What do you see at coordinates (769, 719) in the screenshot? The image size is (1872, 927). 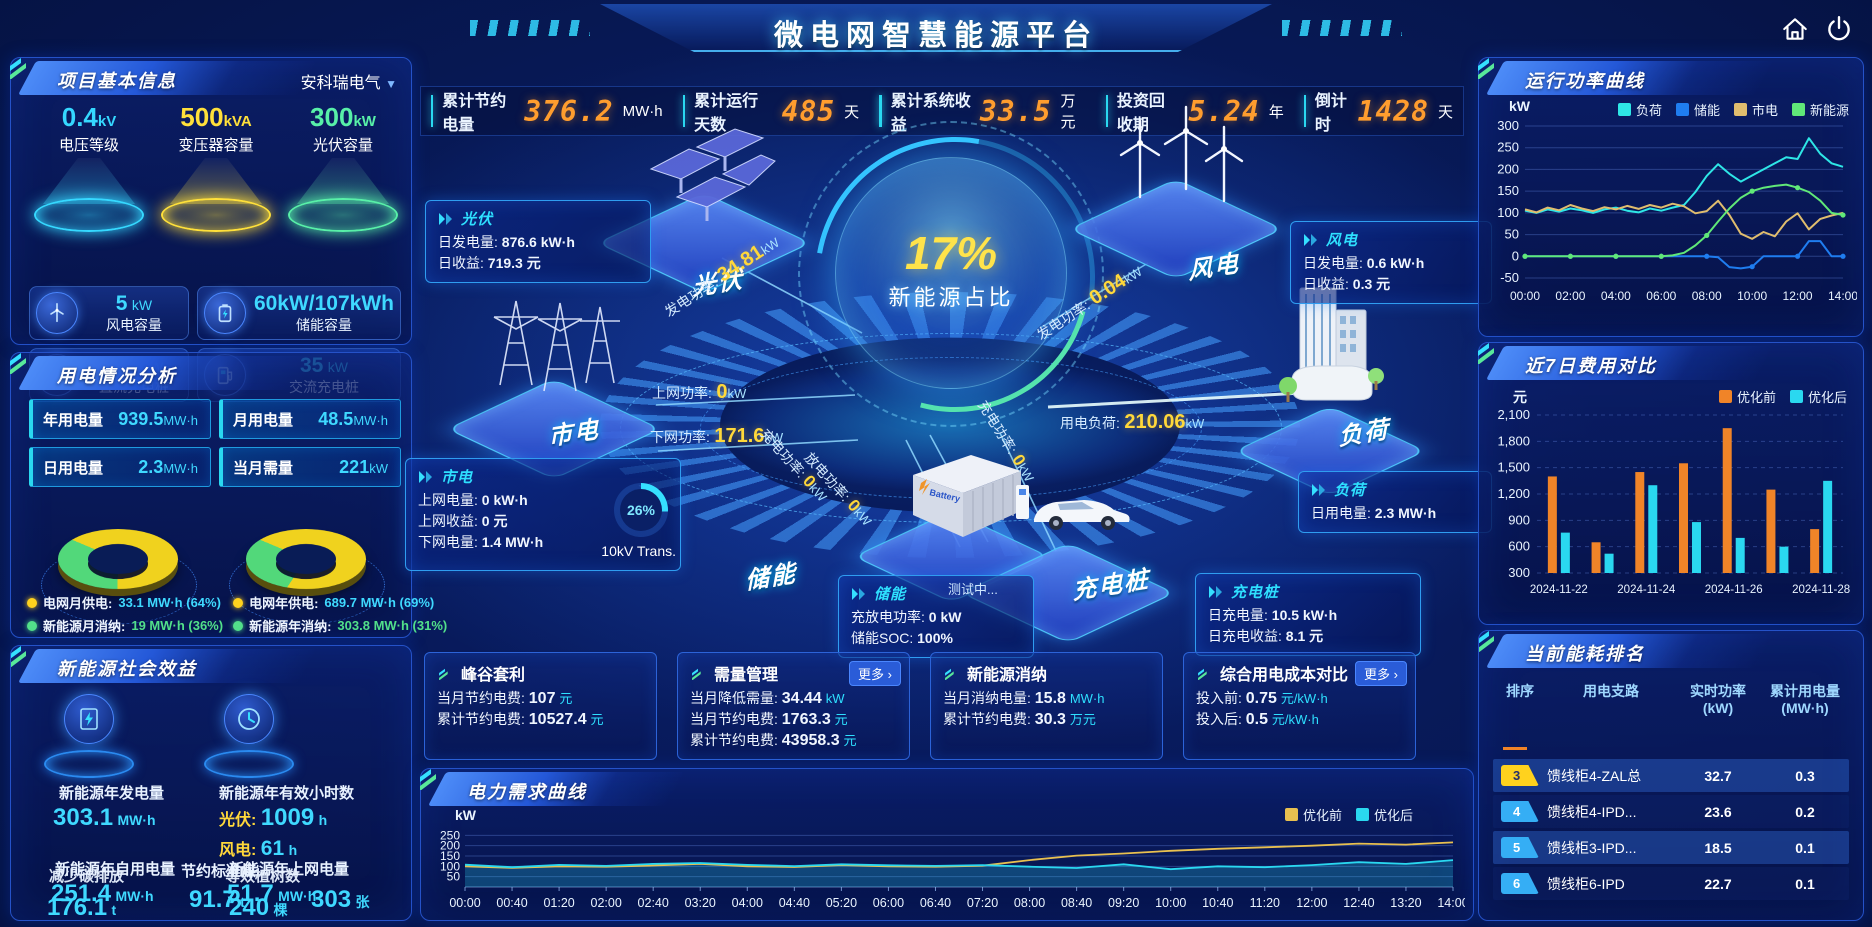 I see `summary-row-item: 当月节约电费: 1763.3 元` at bounding box center [769, 719].